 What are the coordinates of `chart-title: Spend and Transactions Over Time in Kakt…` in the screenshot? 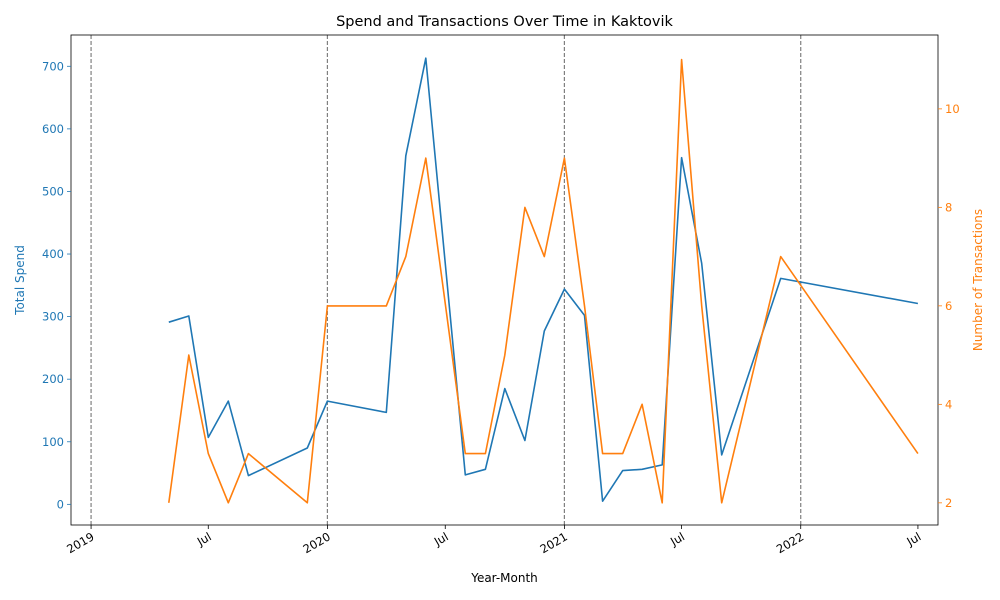 It's located at (504, 22).